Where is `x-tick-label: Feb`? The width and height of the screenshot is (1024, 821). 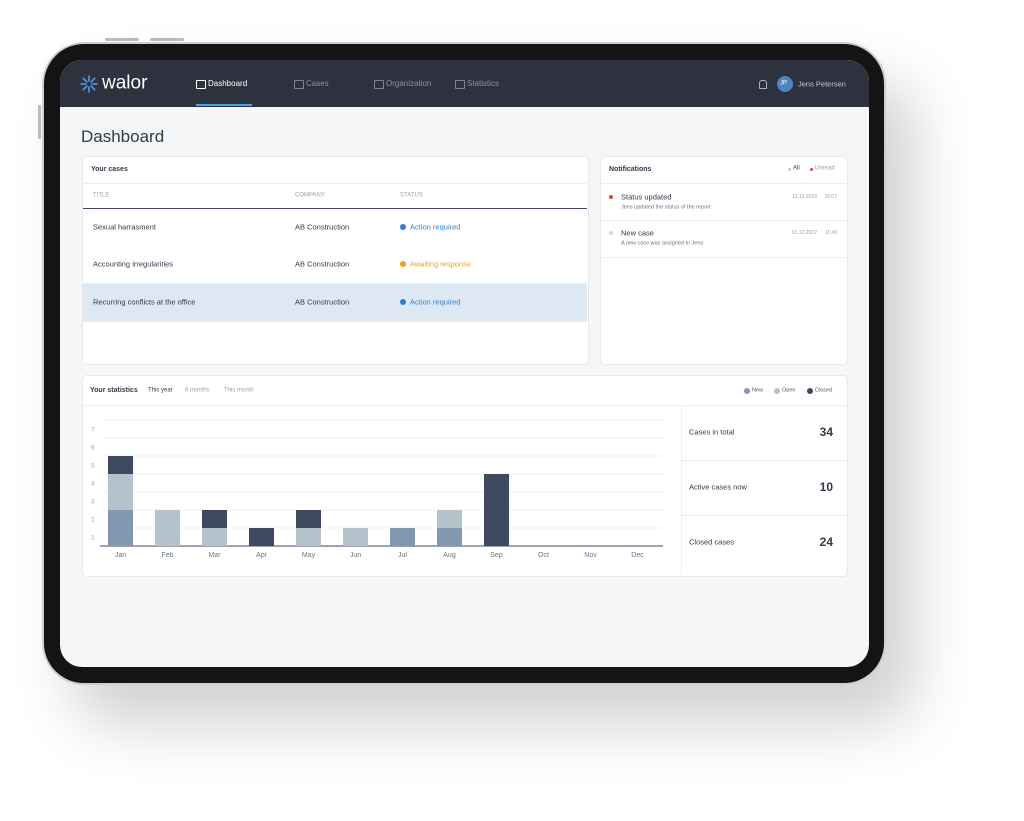
x-tick-label: Feb is located at coordinates (167, 555).